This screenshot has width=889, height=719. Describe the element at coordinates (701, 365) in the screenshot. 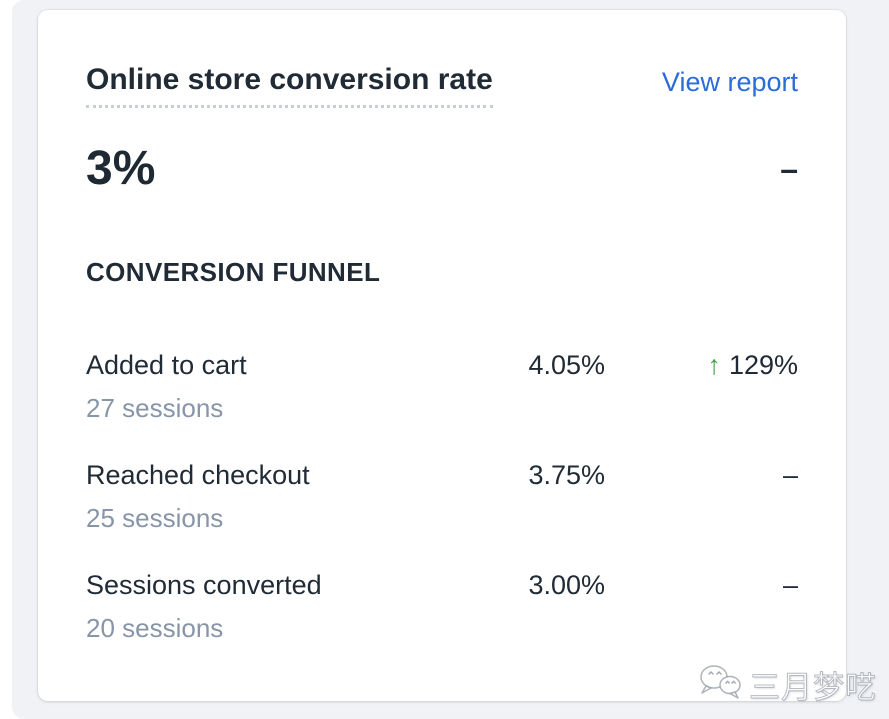

I see `funnel-step-change: ↑ 129%` at that location.